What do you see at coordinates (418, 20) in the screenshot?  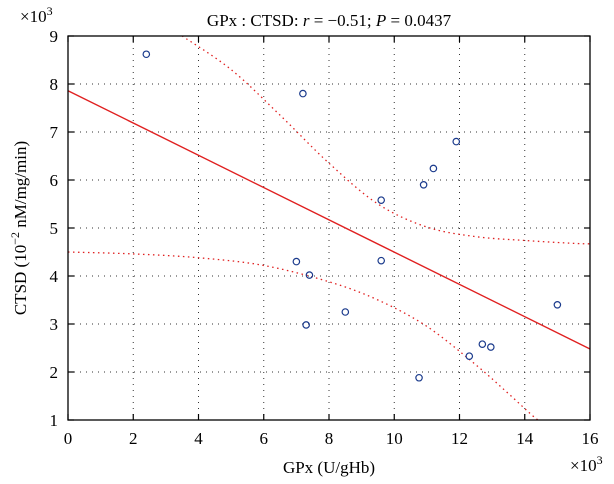 I see `title-p-value: = 0.0437` at bounding box center [418, 20].